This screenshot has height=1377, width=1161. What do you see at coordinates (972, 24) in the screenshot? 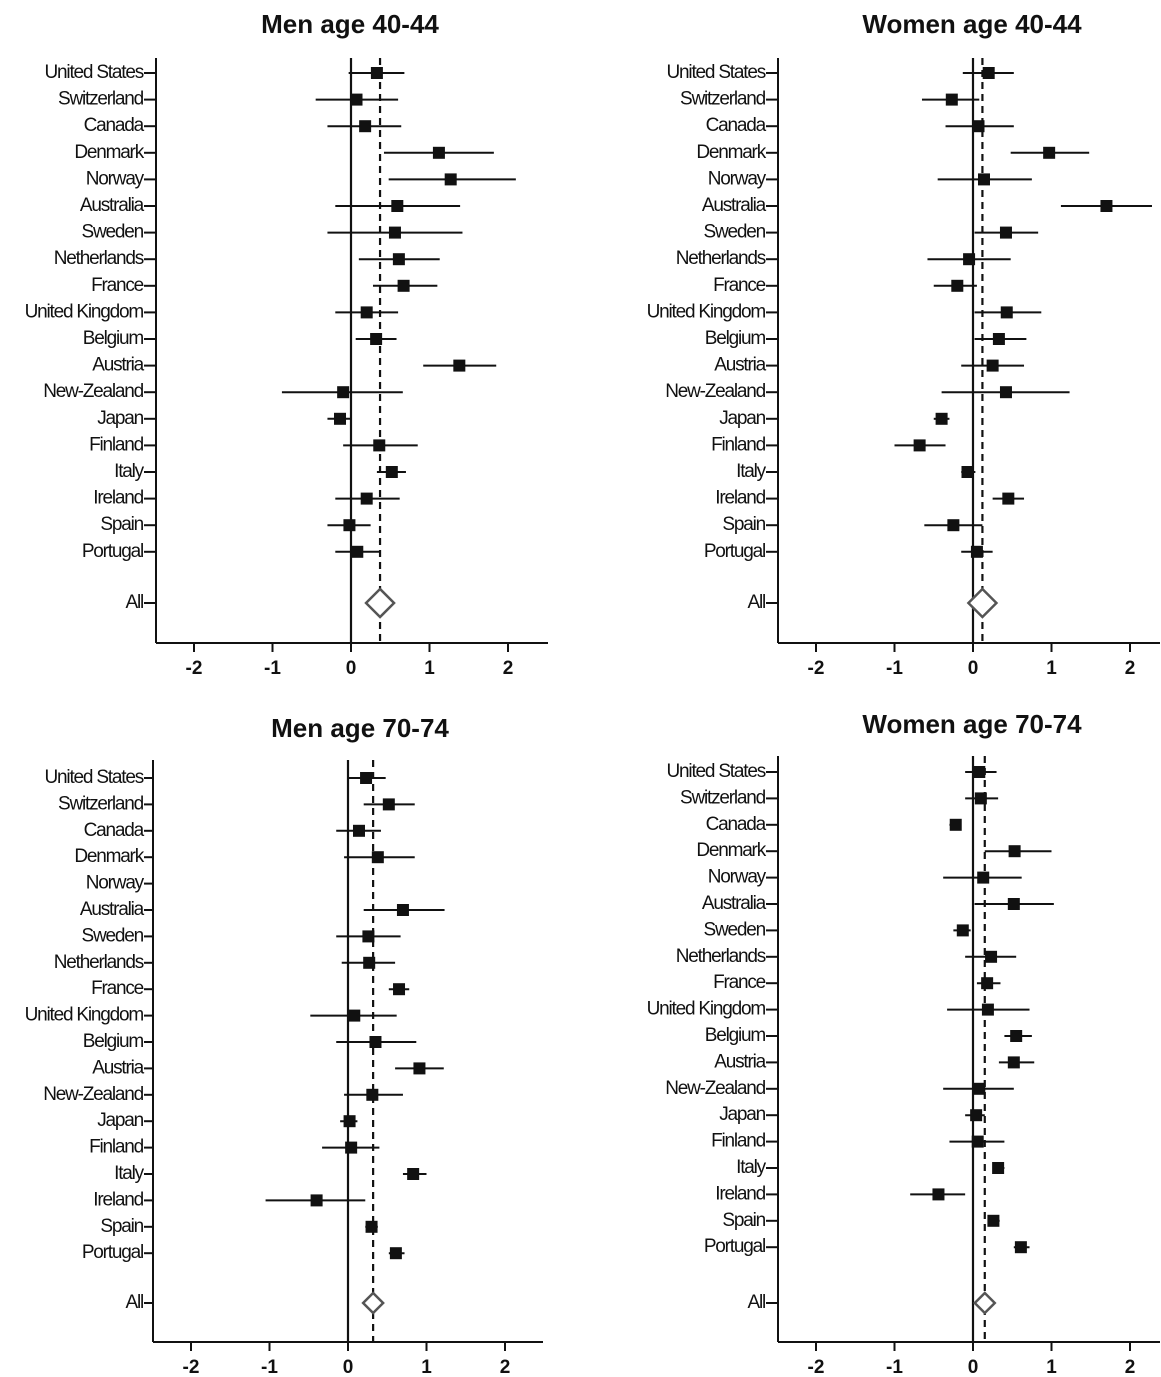
I see `panel-title: Women age 40-44` at bounding box center [972, 24].